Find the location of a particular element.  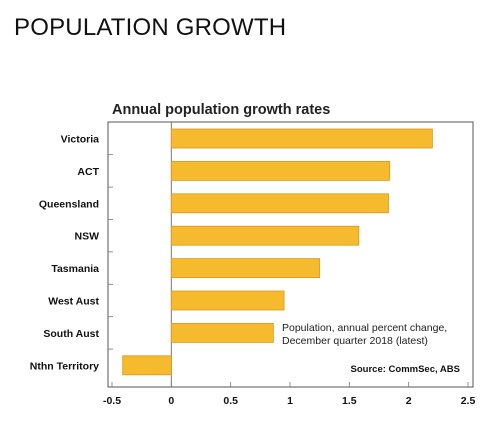

annotation-line-2: December quarter 2018 (latest) is located at coordinates (355, 341).